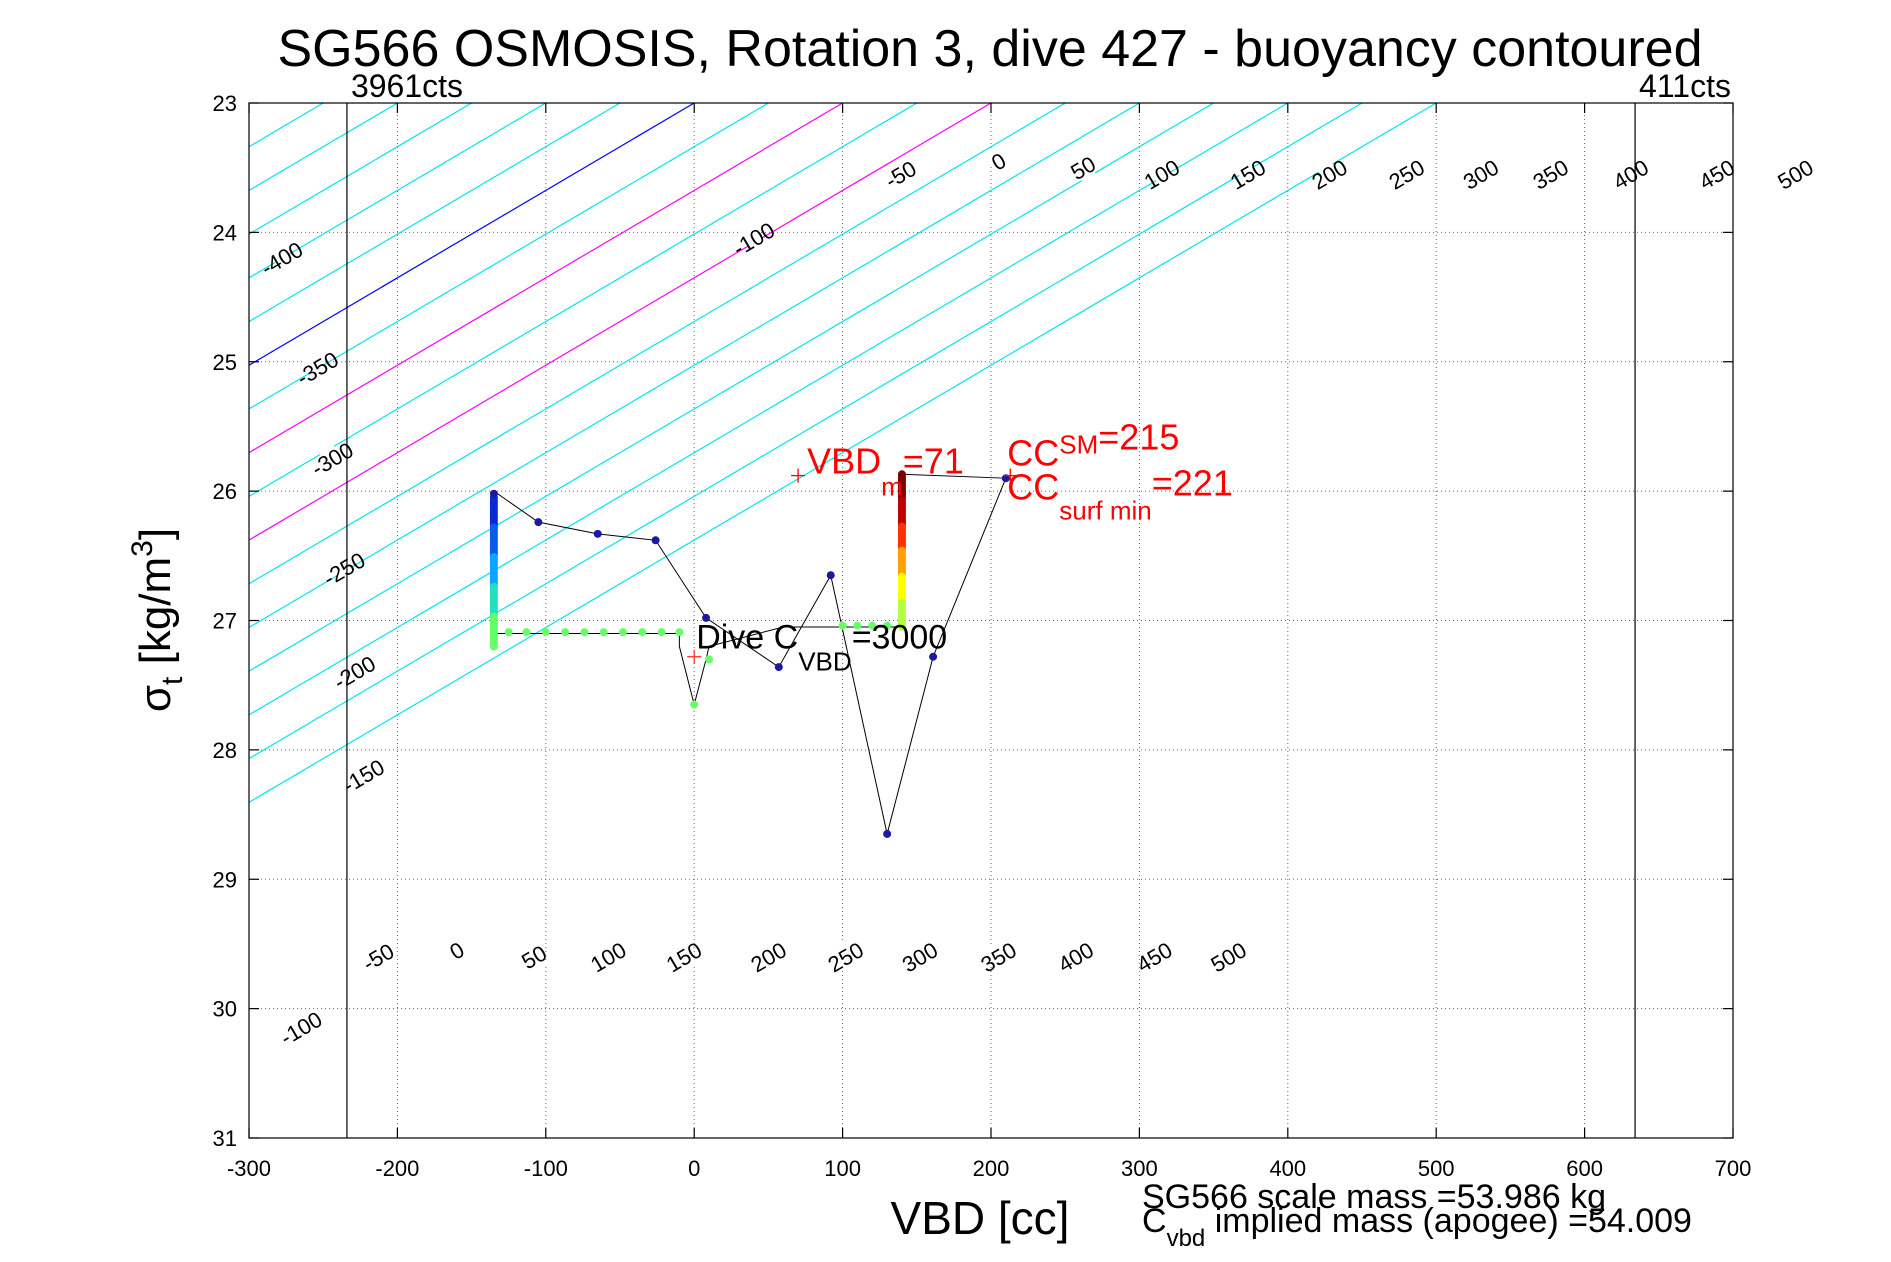 This screenshot has height=1262, width=1891. Describe the element at coordinates (933, 461) in the screenshot. I see `vbd-m-value: =71` at that location.